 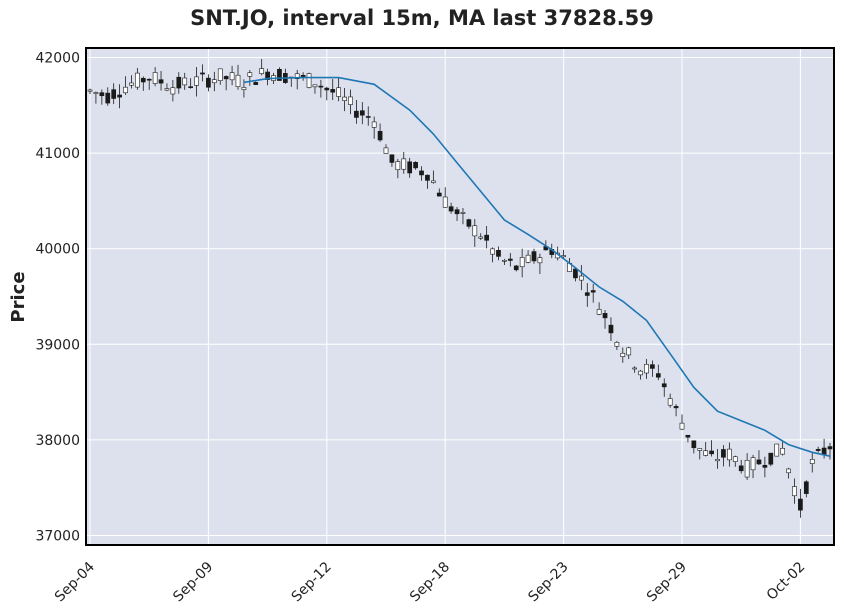 What do you see at coordinates (57, 154) in the screenshot?
I see `y-tick-label: 41000` at bounding box center [57, 154].